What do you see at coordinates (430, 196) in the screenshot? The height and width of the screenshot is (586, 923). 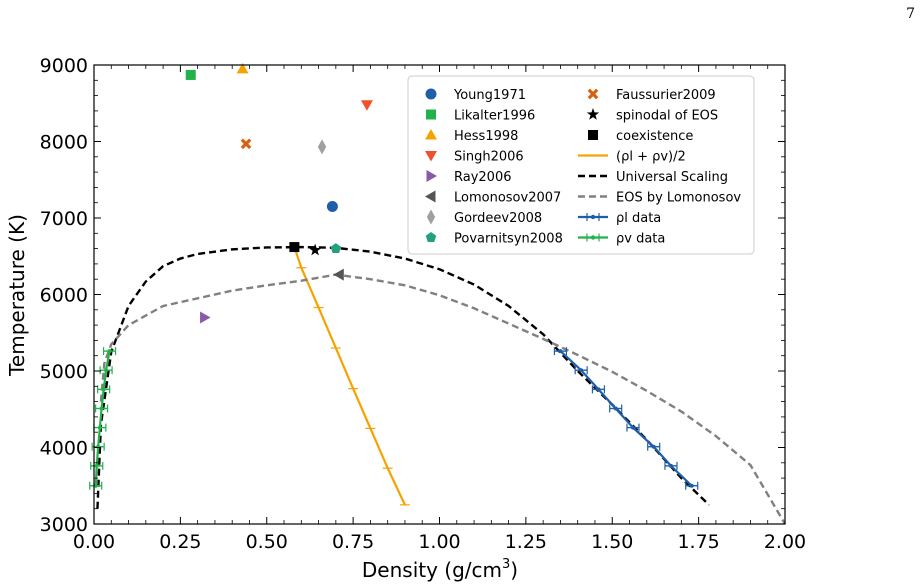 I see `legend-item-lomonosov2007-swatch` at bounding box center [430, 196].